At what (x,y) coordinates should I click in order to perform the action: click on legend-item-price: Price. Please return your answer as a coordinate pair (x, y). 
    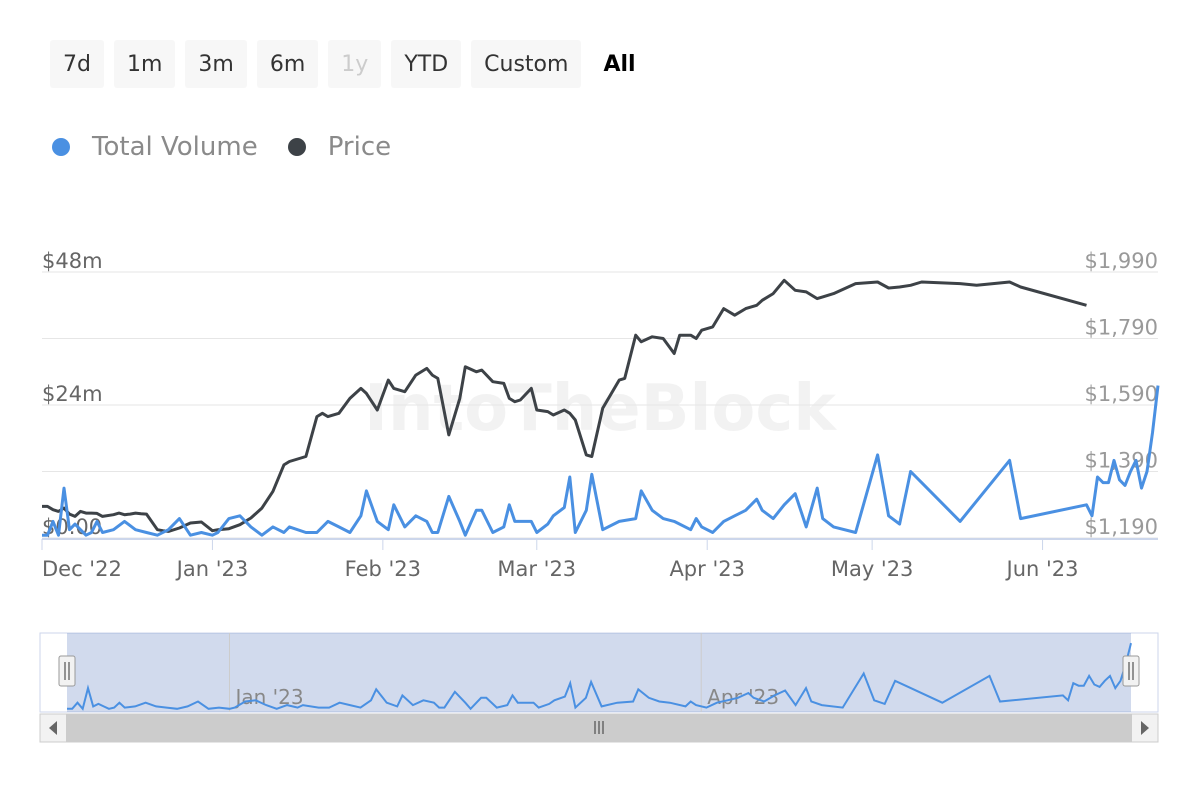
    Looking at the image, I should click on (339, 147).